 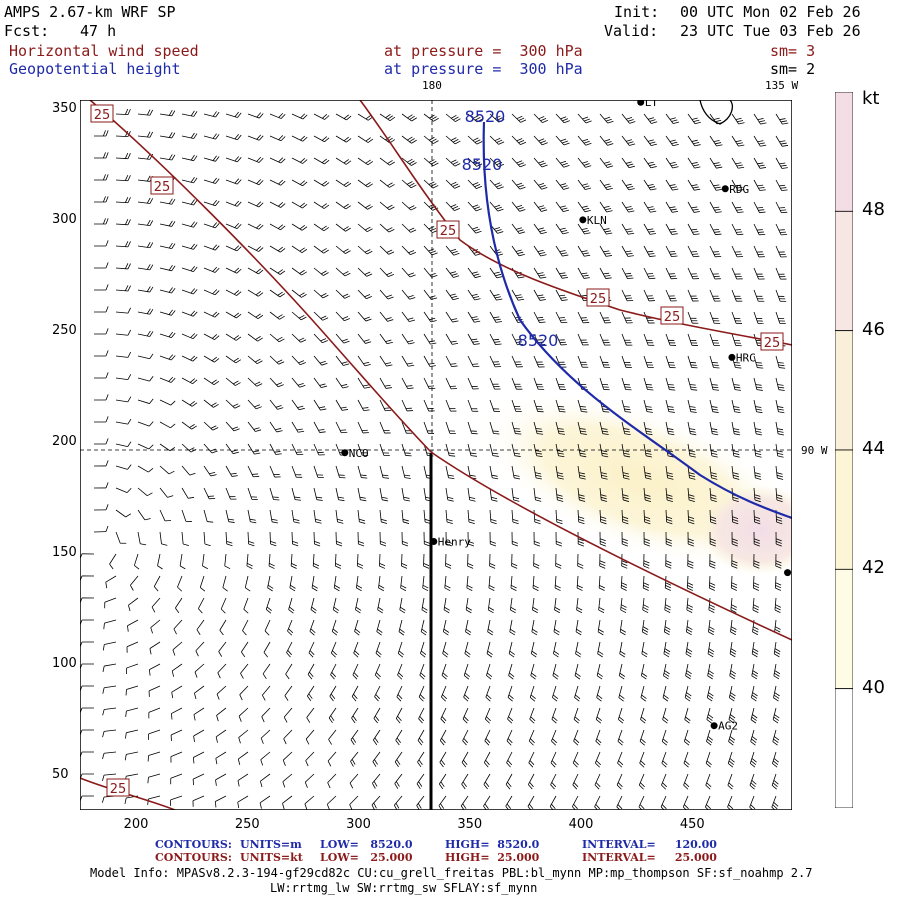 I want to click on svg-text: KLN, so click(x=597, y=220).